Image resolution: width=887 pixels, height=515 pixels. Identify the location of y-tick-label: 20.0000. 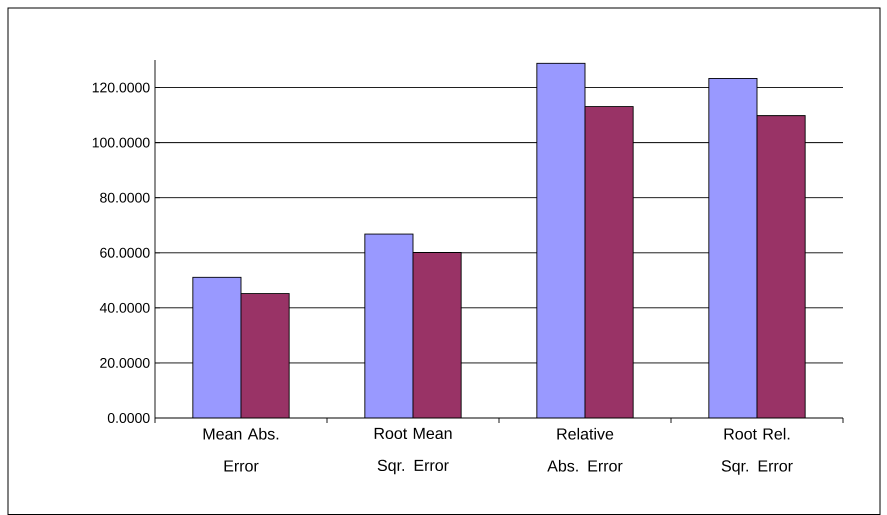
(125, 363).